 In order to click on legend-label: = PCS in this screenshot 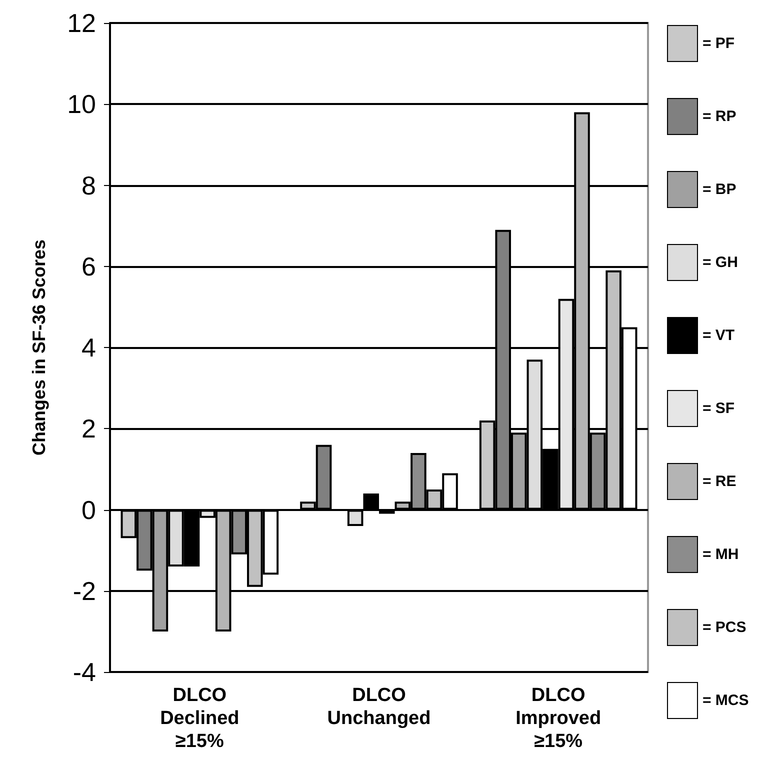, I will do `click(724, 627)`.